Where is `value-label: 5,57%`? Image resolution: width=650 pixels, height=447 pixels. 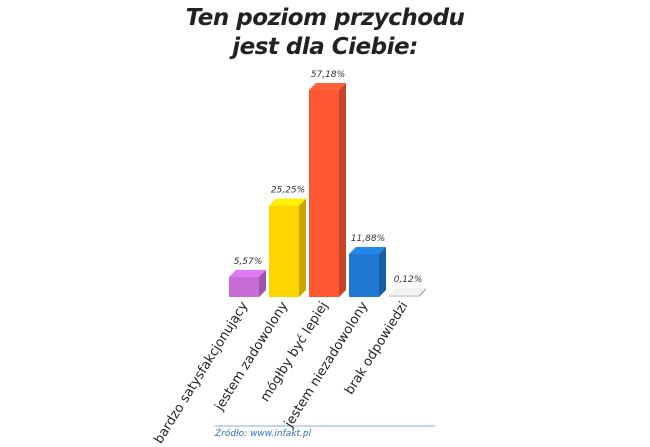
value-label: 5,57% is located at coordinates (248, 262).